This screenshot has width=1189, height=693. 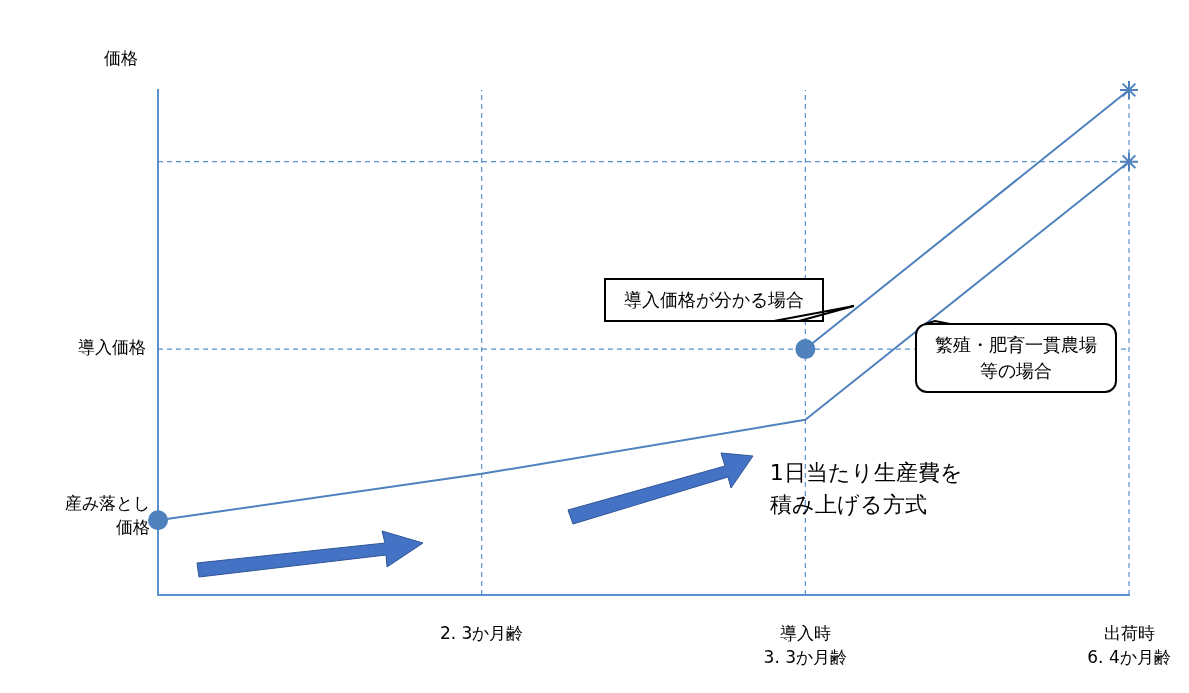 What do you see at coordinates (866, 488) in the screenshot?
I see `annotation: 1日当たり生産費を積み上げる方式` at bounding box center [866, 488].